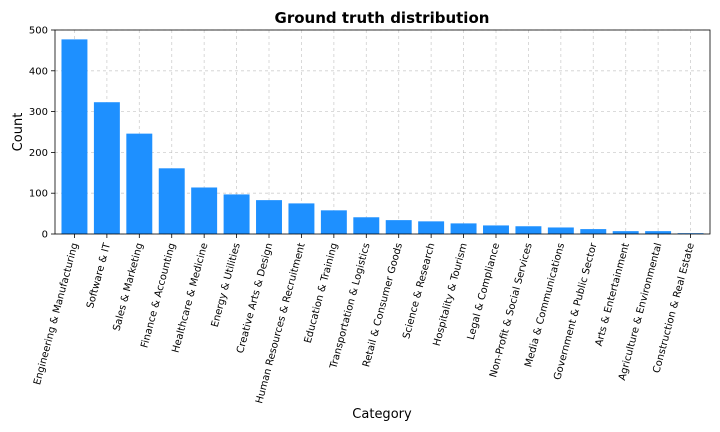 This screenshot has height=432, width=720. Describe the element at coordinates (419, 291) in the screenshot. I see `x-tick-label: Science & Research` at that location.